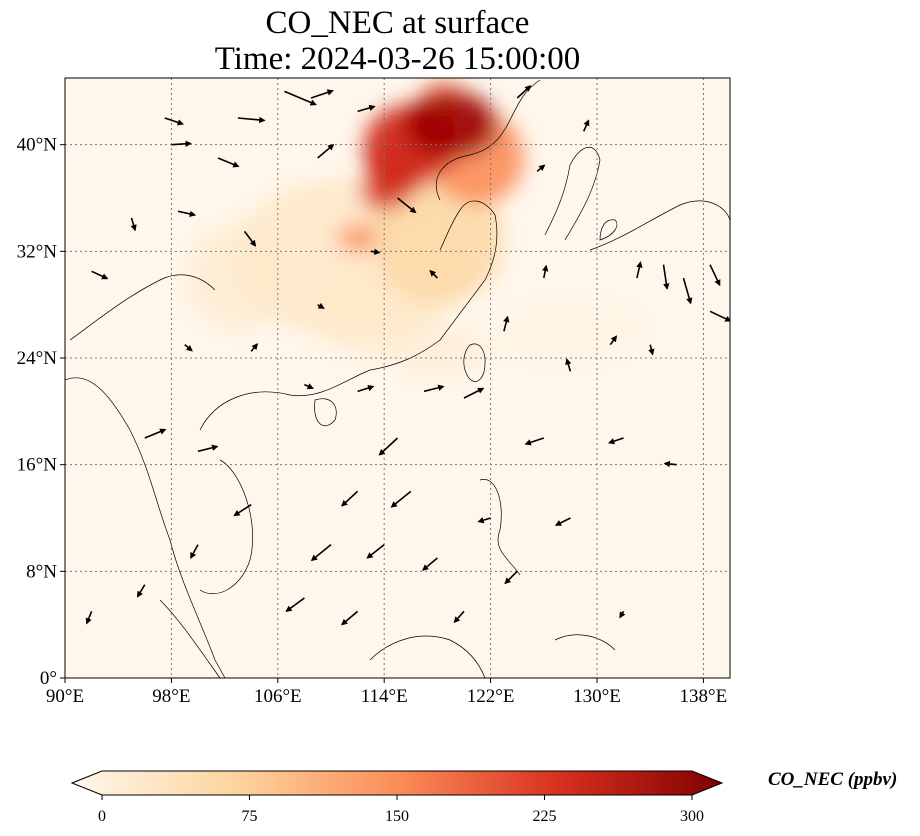  Describe the element at coordinates (597, 696) in the screenshot. I see `x-tick-label: 130°E` at that location.